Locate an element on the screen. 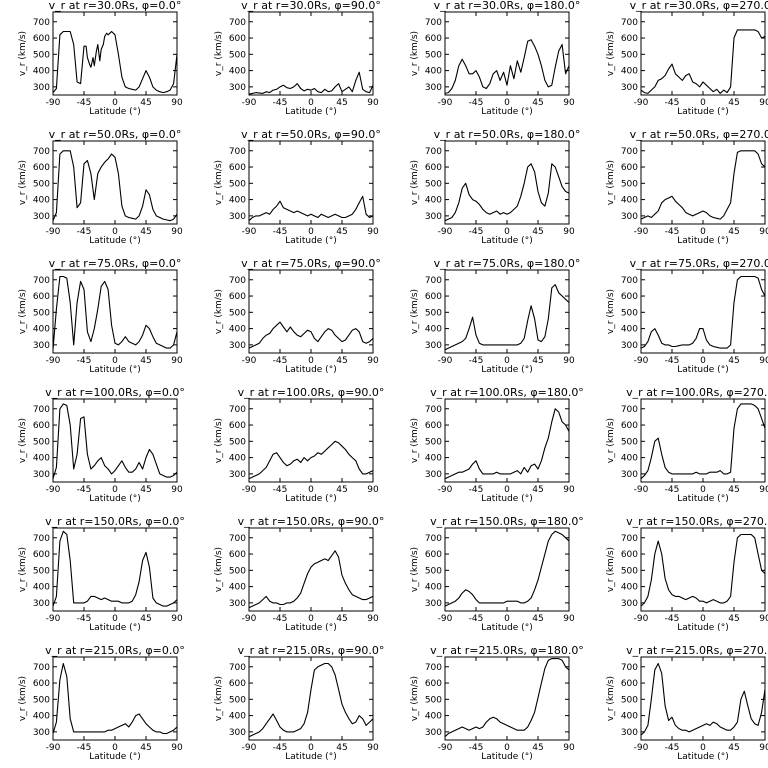 The width and height of the screenshot is (768, 768). chart-title: v_r at r=30.0Rs, φ=270.0° is located at coordinates (699, 6).